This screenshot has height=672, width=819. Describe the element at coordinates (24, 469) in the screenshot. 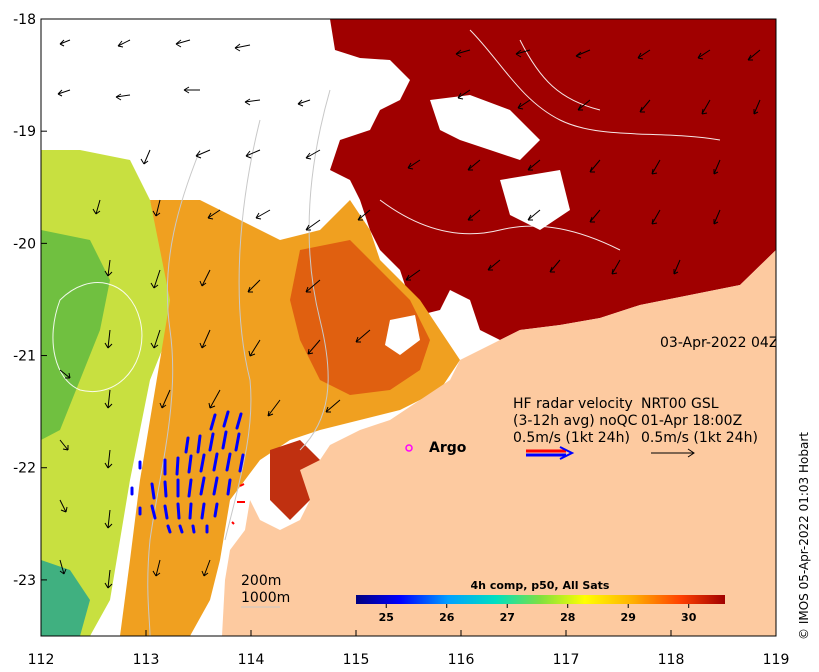

I see `y-tick-label: -22` at that location.